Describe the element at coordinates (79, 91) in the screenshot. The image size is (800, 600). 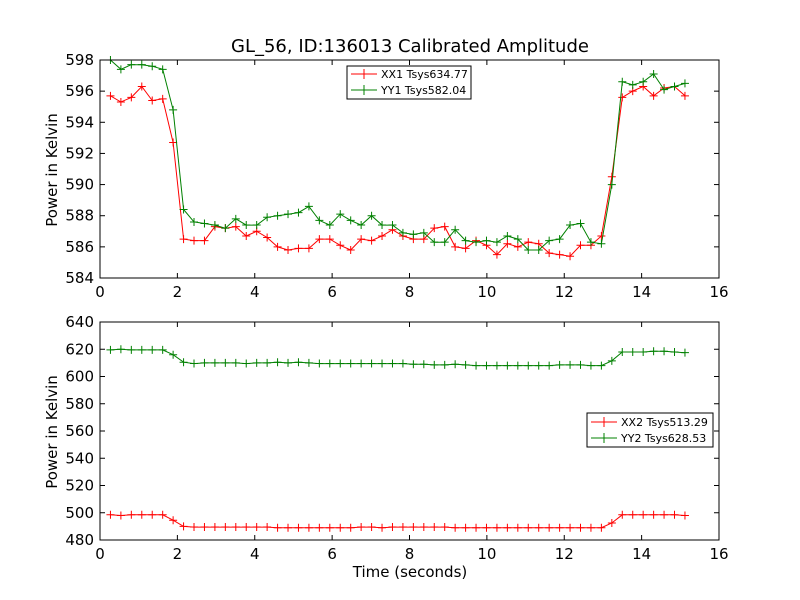
I see `y-tick-label: 596` at that location.